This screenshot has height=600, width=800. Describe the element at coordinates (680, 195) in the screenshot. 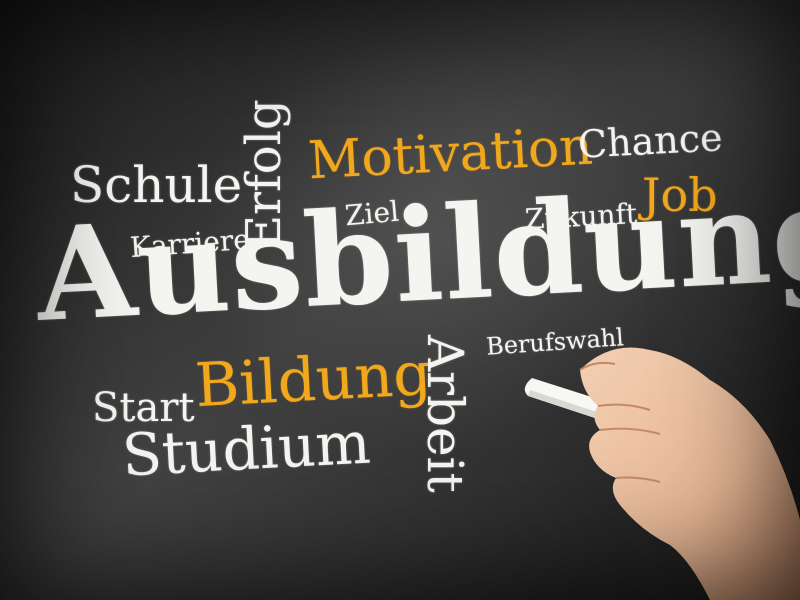

I see `word-job: Job` at that location.